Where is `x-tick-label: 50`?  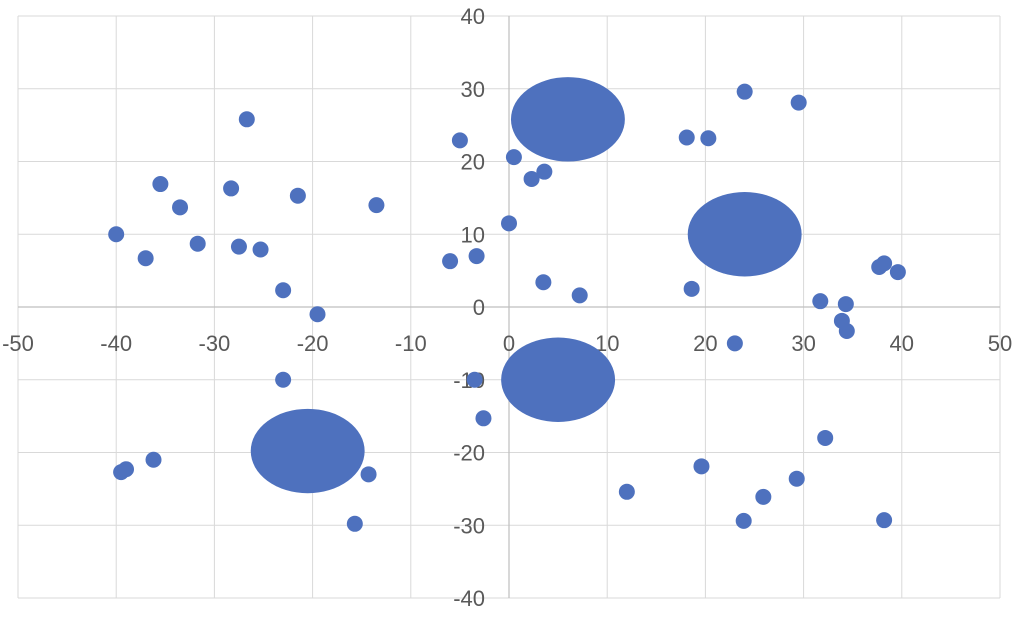
x-tick-label: 50 is located at coordinates (1000, 343).